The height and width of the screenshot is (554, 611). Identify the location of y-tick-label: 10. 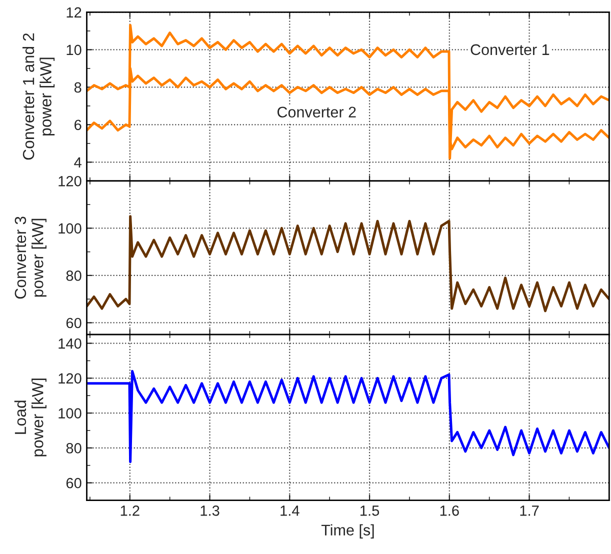
(74, 50).